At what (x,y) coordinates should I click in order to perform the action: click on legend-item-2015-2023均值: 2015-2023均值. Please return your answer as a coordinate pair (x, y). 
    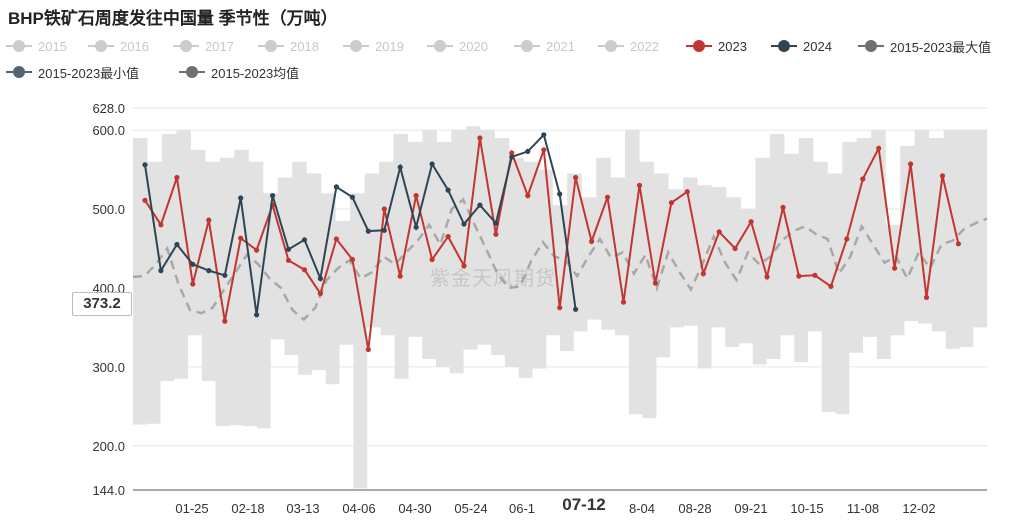
    Looking at the image, I should click on (239, 72).